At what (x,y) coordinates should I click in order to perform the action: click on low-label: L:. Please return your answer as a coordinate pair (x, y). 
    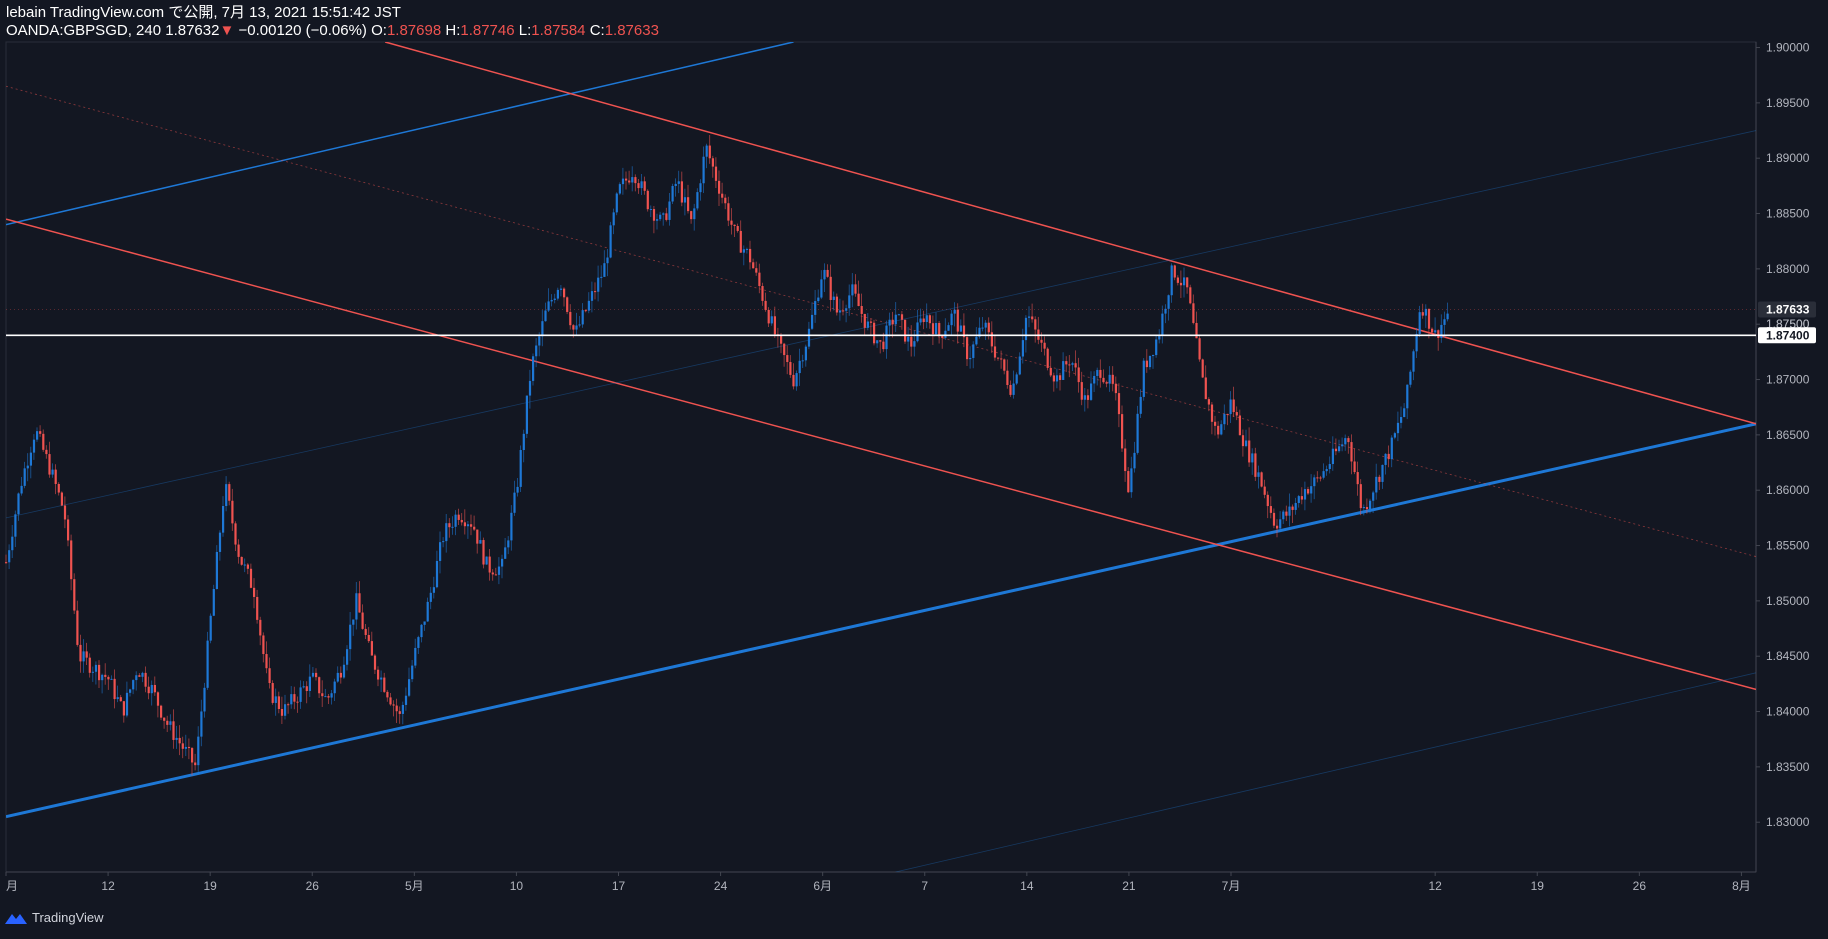
    Looking at the image, I should click on (525, 30).